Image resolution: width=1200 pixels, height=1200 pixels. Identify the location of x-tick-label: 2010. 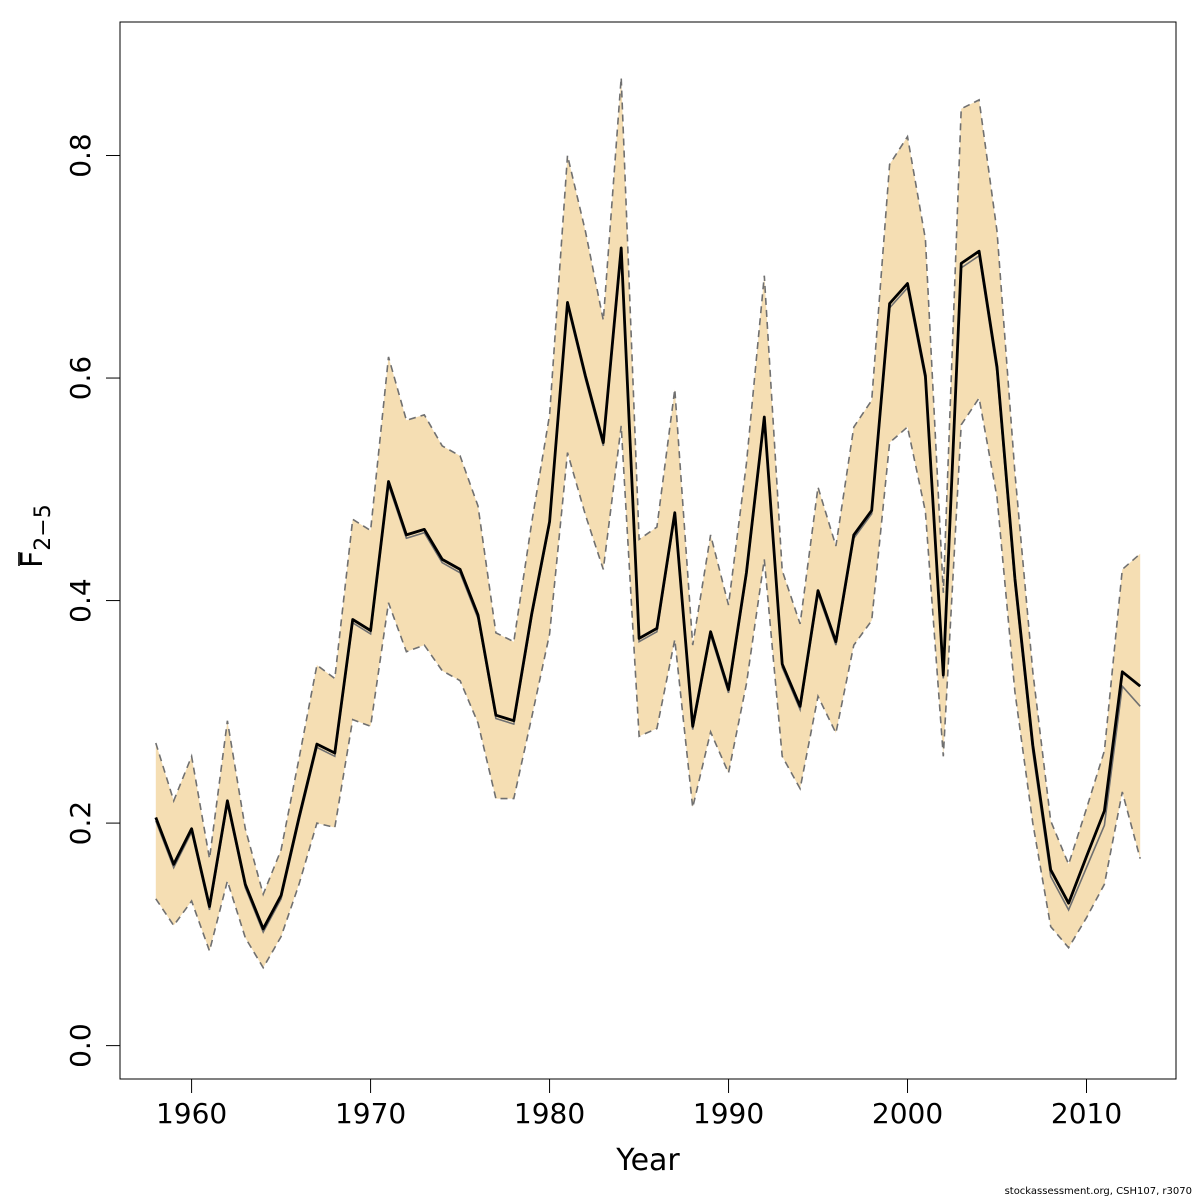
(1086, 1113).